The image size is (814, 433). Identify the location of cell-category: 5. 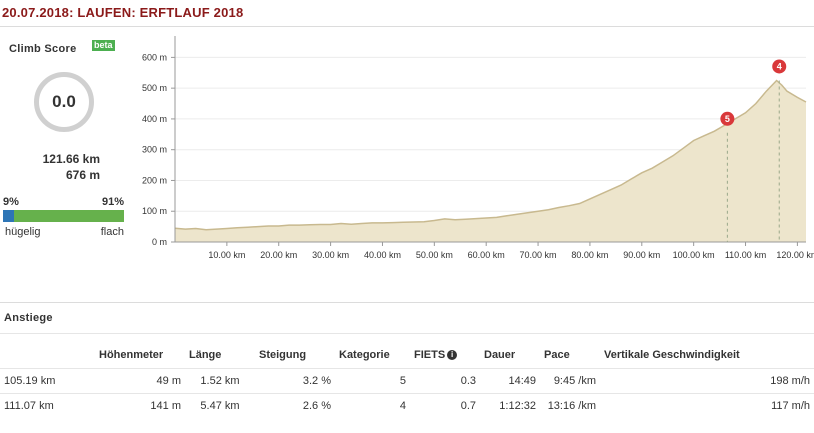
(372, 380).